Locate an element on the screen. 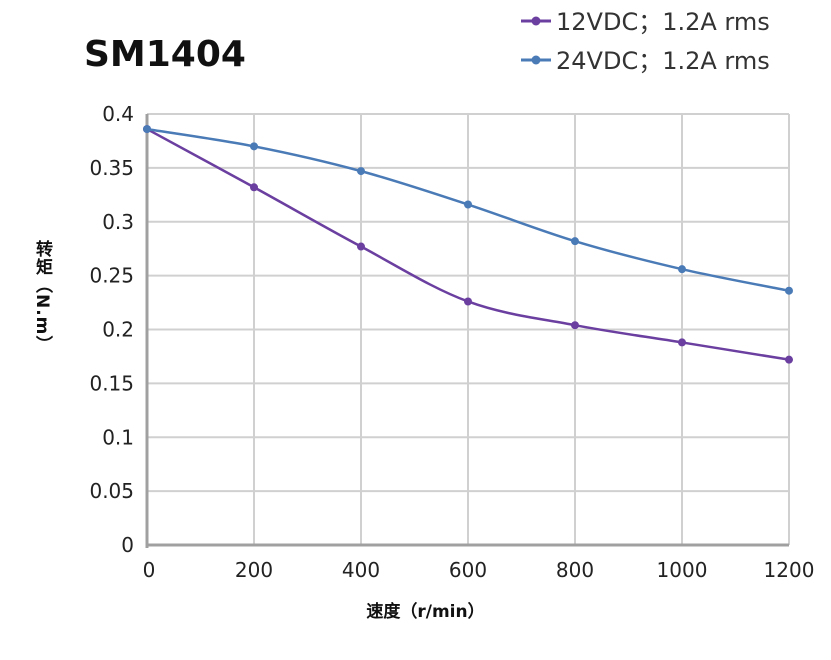 The height and width of the screenshot is (660, 831). x-axis-label: 速度（r/min） is located at coordinates (425, 612).